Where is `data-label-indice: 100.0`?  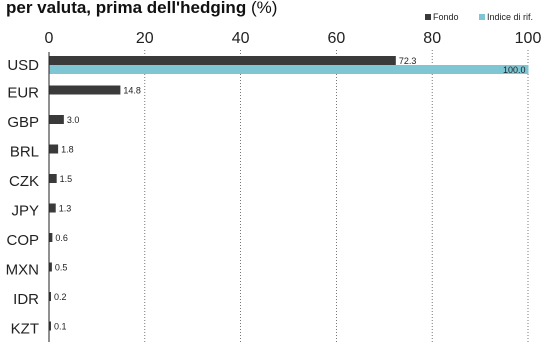 data-label-indice: 100.0 is located at coordinates (514, 70).